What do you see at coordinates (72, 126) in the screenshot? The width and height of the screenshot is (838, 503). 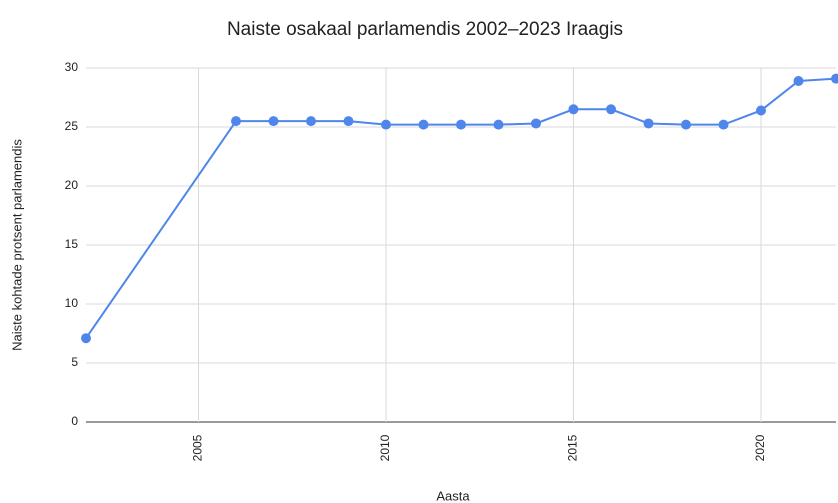 I see `y-tick-label: 25` at bounding box center [72, 126].